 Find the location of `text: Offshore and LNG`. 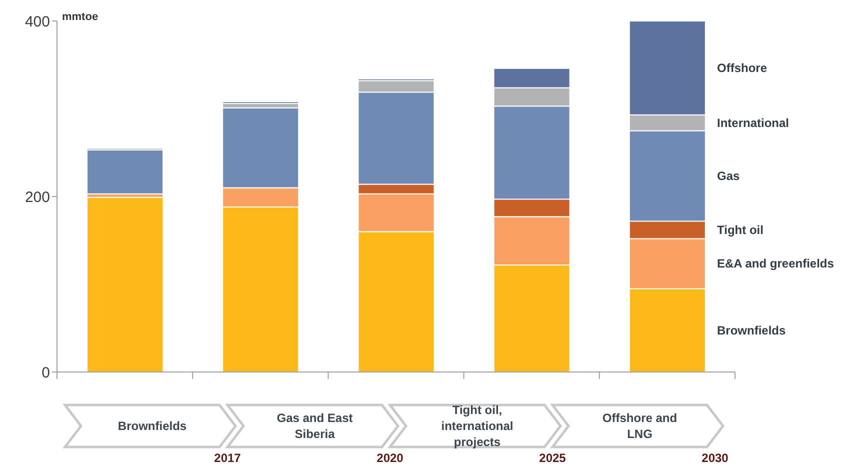

text: Offshore and LNG is located at coordinates (640, 426).